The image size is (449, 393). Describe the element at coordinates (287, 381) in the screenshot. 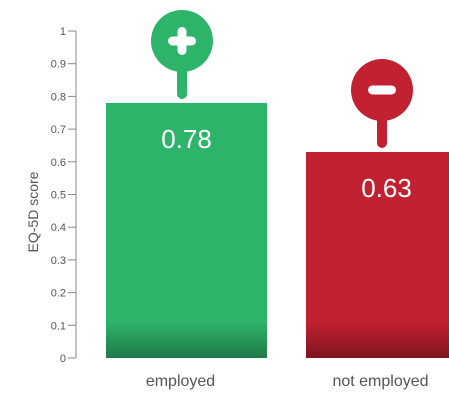

I see `category-labels: employed not employed` at that location.